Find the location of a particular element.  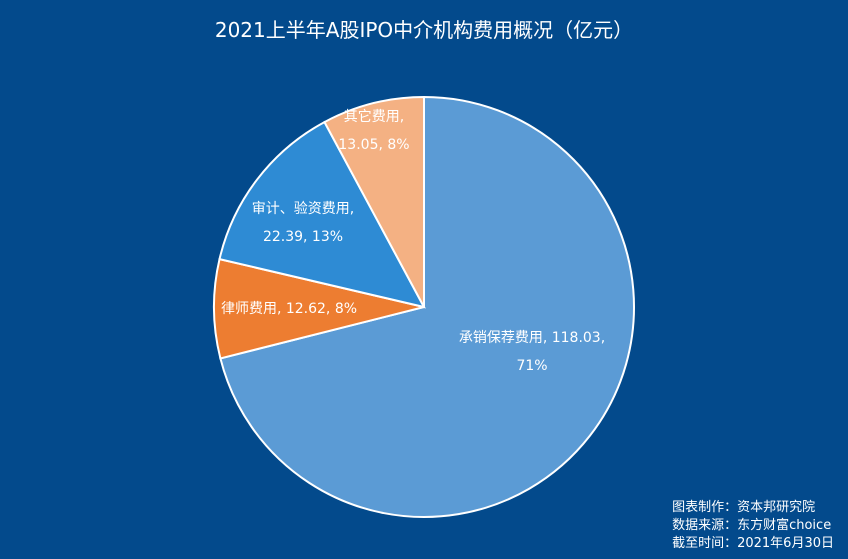

slice-label-3: 审计、验资费用, 22.39, 13% is located at coordinates (303, 223).